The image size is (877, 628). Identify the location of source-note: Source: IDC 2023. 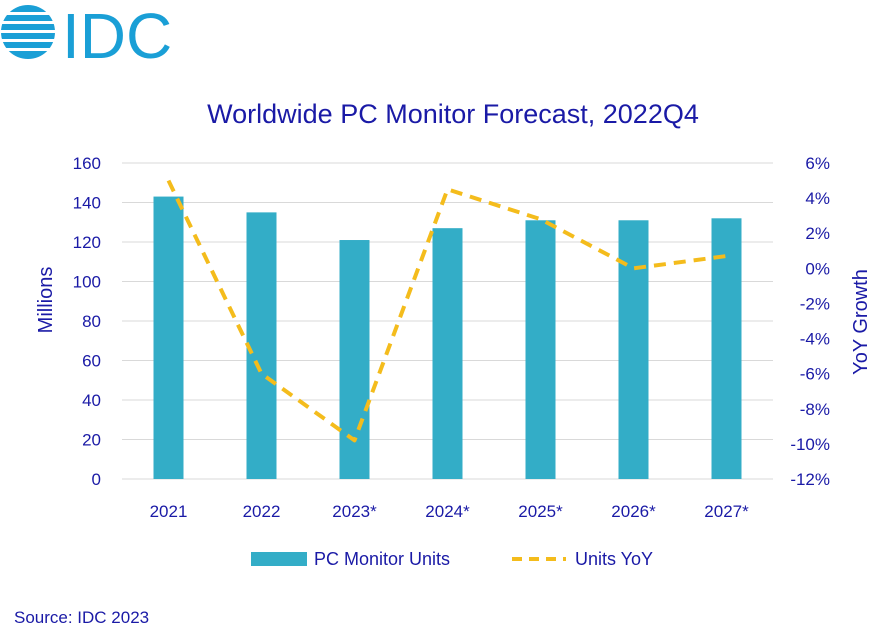
(81, 618).